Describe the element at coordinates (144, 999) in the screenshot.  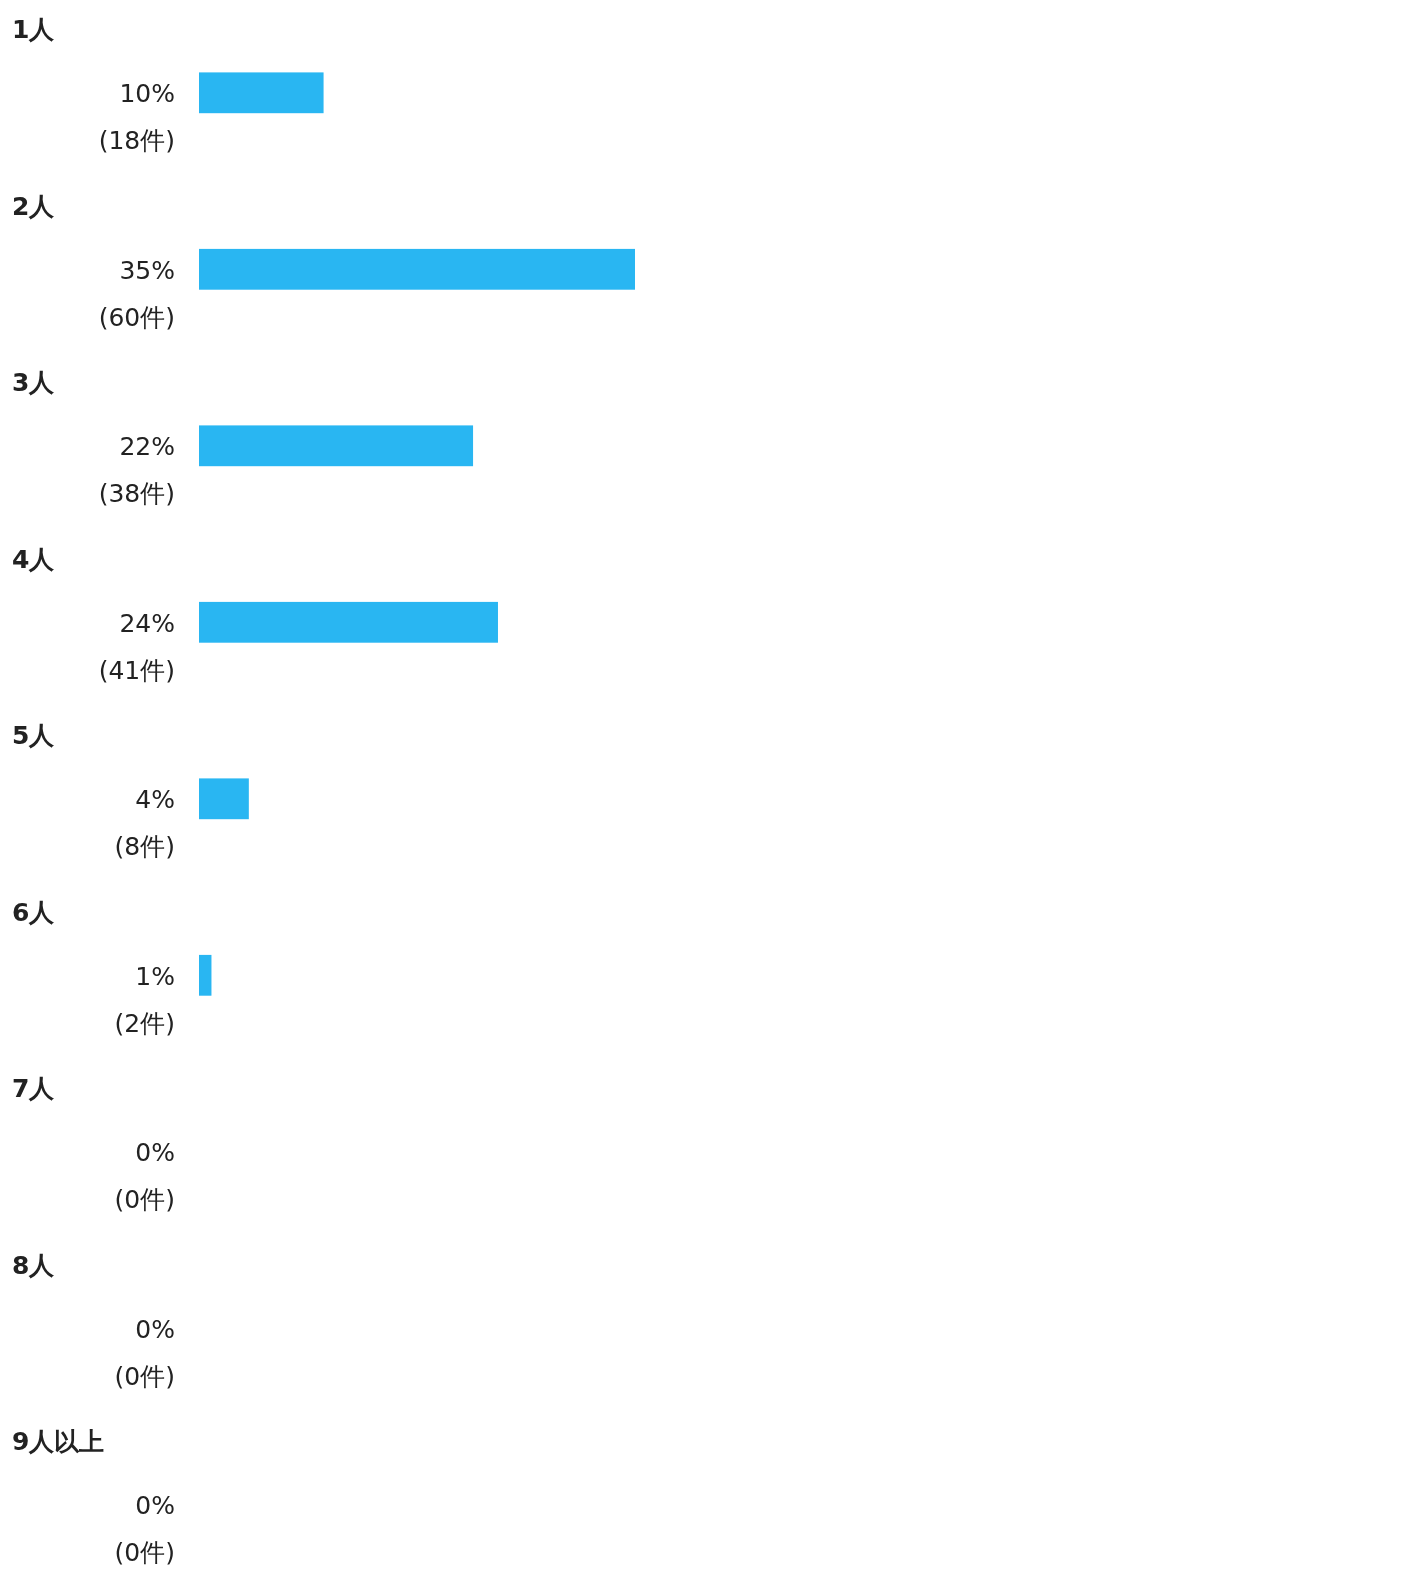
I see `data-label: 1% (2件)` at that location.